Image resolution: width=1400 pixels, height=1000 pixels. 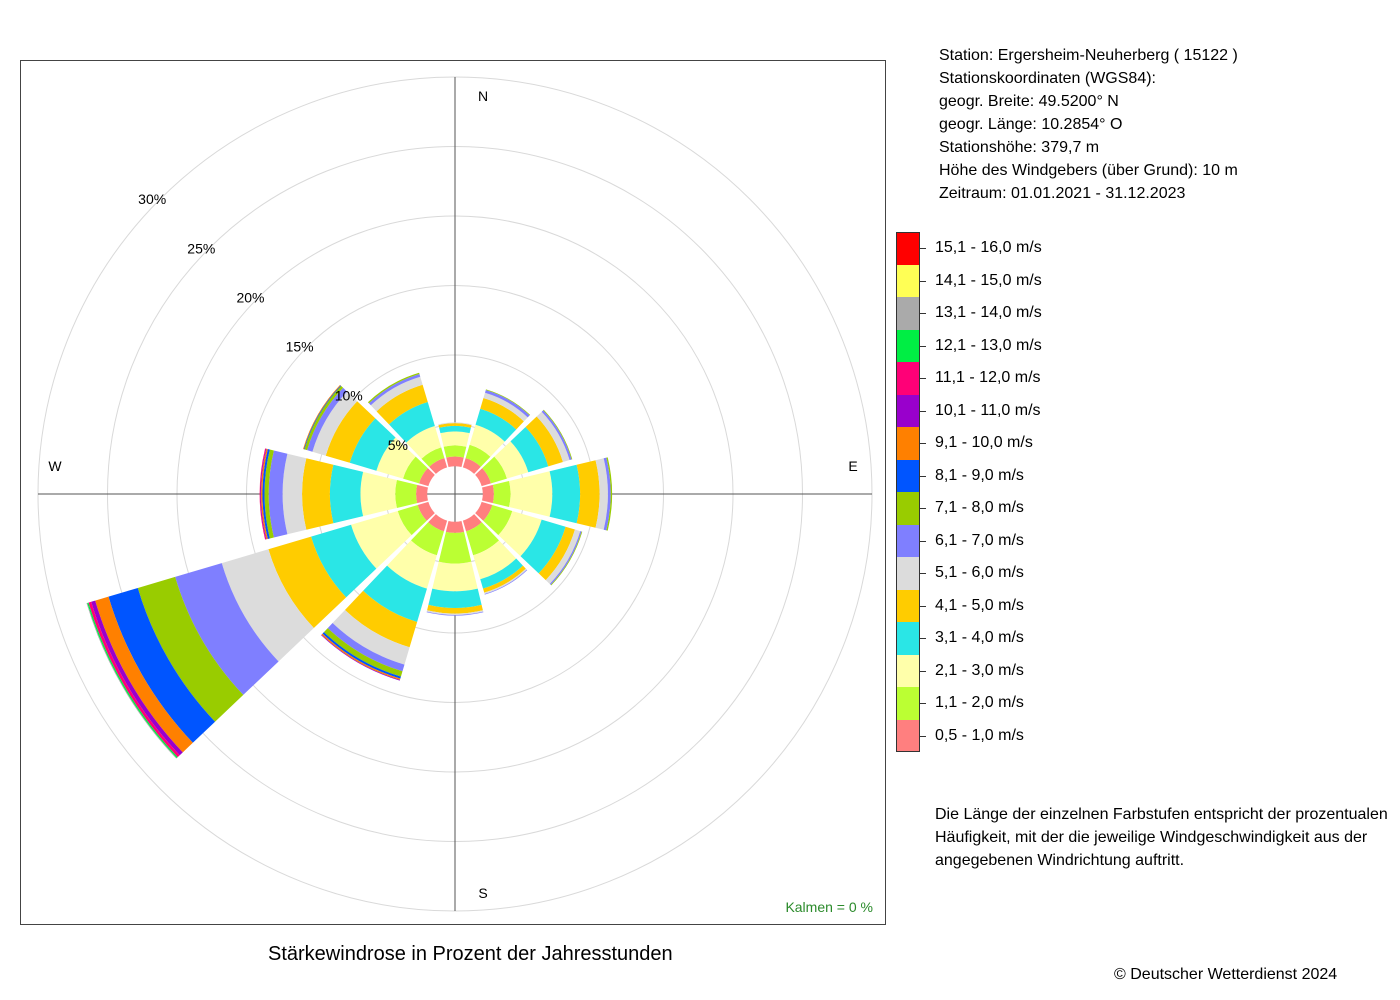 I want to click on legend-item: 4,1 - 5,0 m/s, so click(x=996, y=605).